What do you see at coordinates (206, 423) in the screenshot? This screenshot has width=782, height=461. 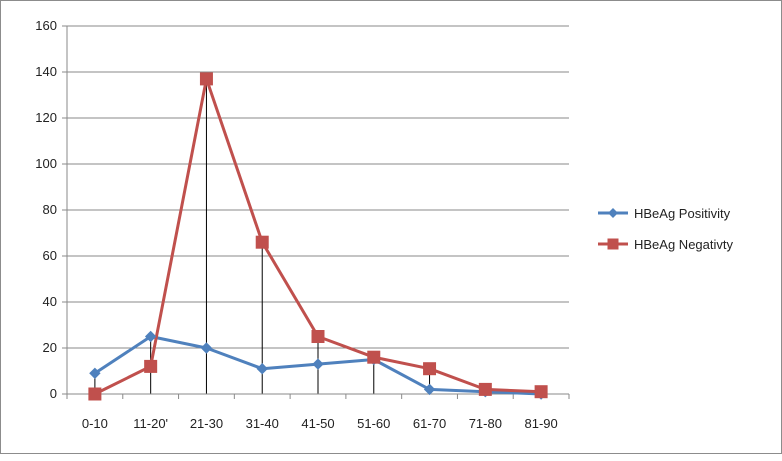 I see `x-tick-label: 21-30` at bounding box center [206, 423].